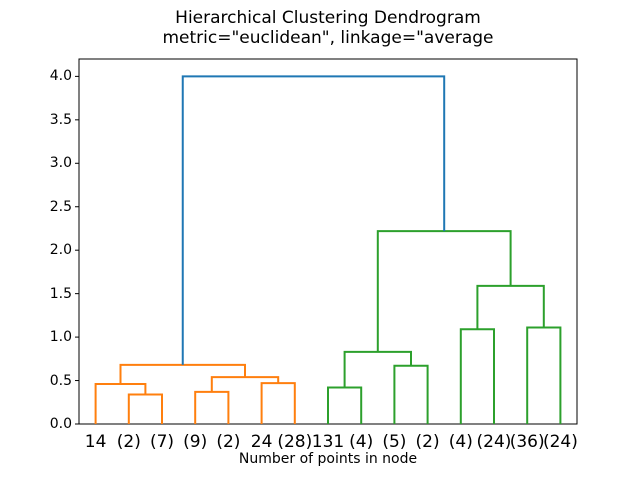 This screenshot has height=480, width=640. Describe the element at coordinates (245, 384) in the screenshot. I see `dendrogram-link-M4` at that location.